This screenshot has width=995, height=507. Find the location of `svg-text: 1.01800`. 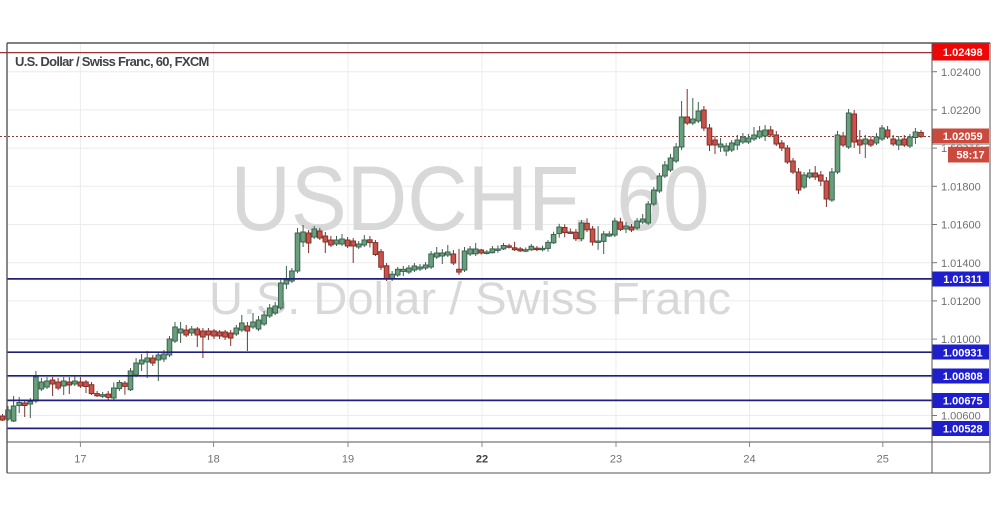

svg-text: 1.01800 is located at coordinates (961, 187).